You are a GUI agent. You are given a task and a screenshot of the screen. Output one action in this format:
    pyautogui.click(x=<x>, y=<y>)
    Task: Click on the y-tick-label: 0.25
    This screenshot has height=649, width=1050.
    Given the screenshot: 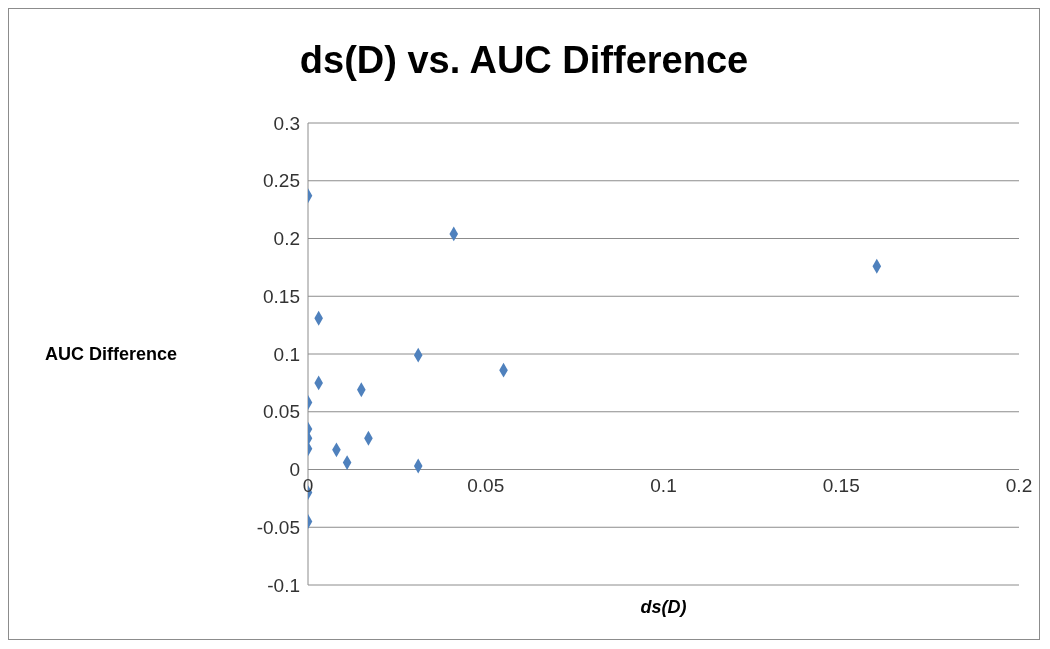 What is the action you would take?
    pyautogui.click(x=281, y=181)
    